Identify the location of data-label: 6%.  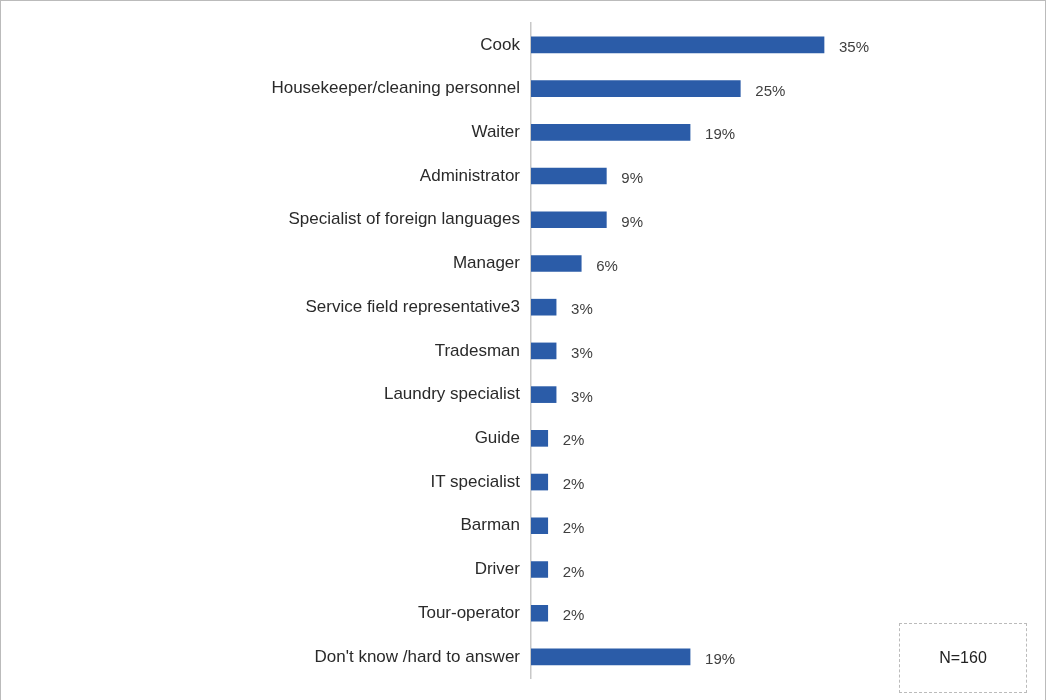
(607, 265).